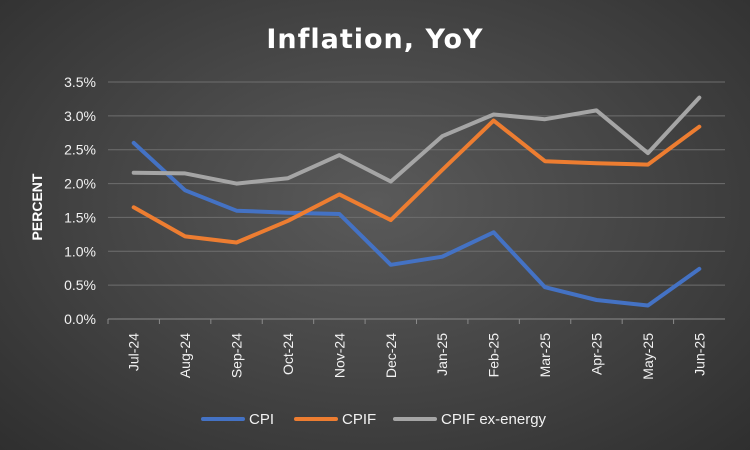 Image resolution: width=750 pixels, height=450 pixels. What do you see at coordinates (596, 354) in the screenshot?
I see `x-tick-label: Apr-25` at bounding box center [596, 354].